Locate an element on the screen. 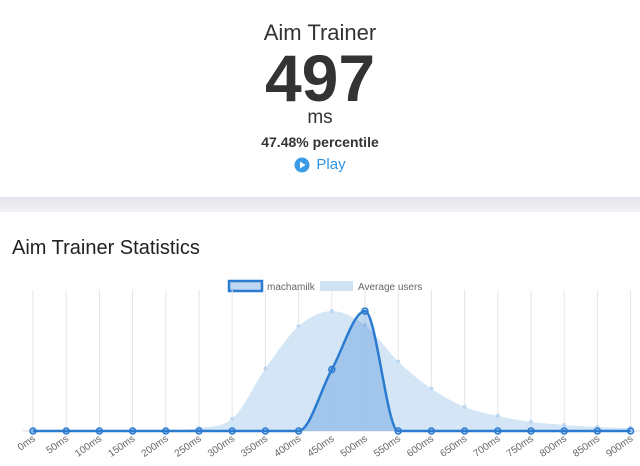  x-tick-label: 550ms is located at coordinates (387, 446).